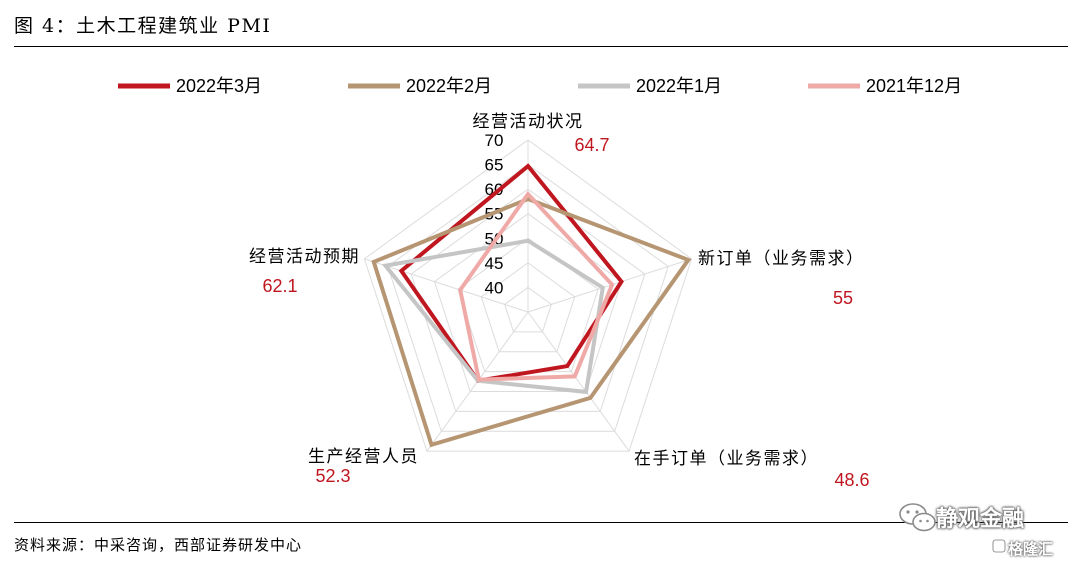  What do you see at coordinates (1031, 549) in the screenshot?
I see `watermark-brand: 格隆汇` at bounding box center [1031, 549].